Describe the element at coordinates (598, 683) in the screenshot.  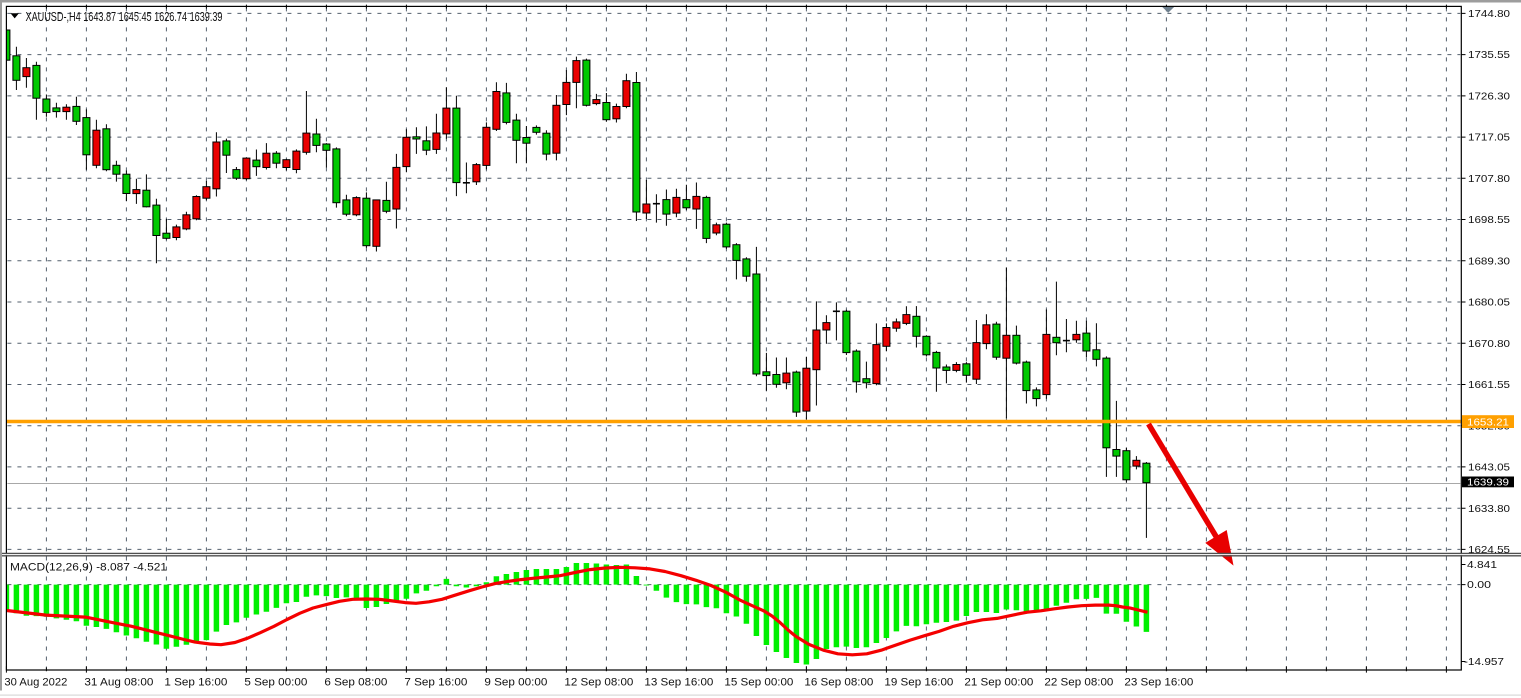
I see `svg-text: 12 Sep 08:00` at that location.